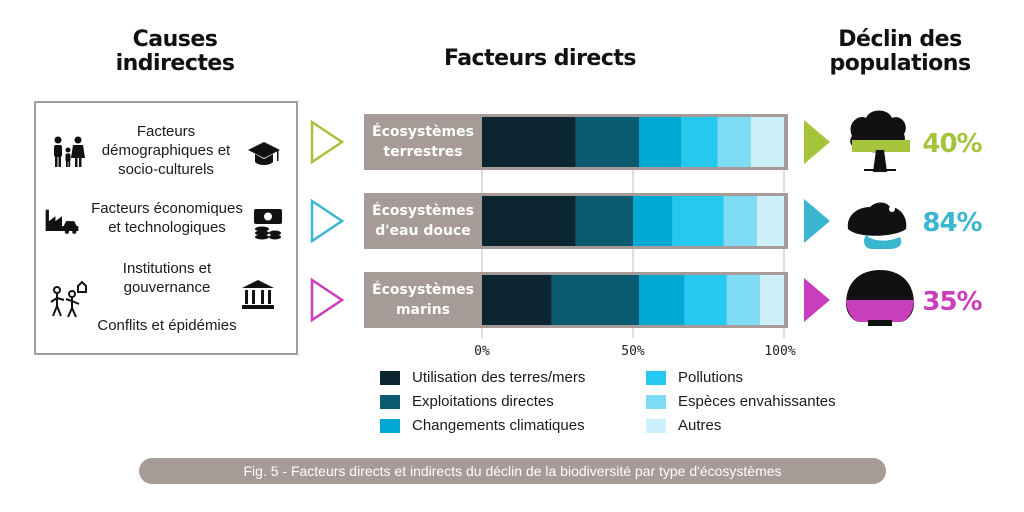 The height and width of the screenshot is (512, 1024). I want to click on x-tick-label: 0%, so click(482, 351).